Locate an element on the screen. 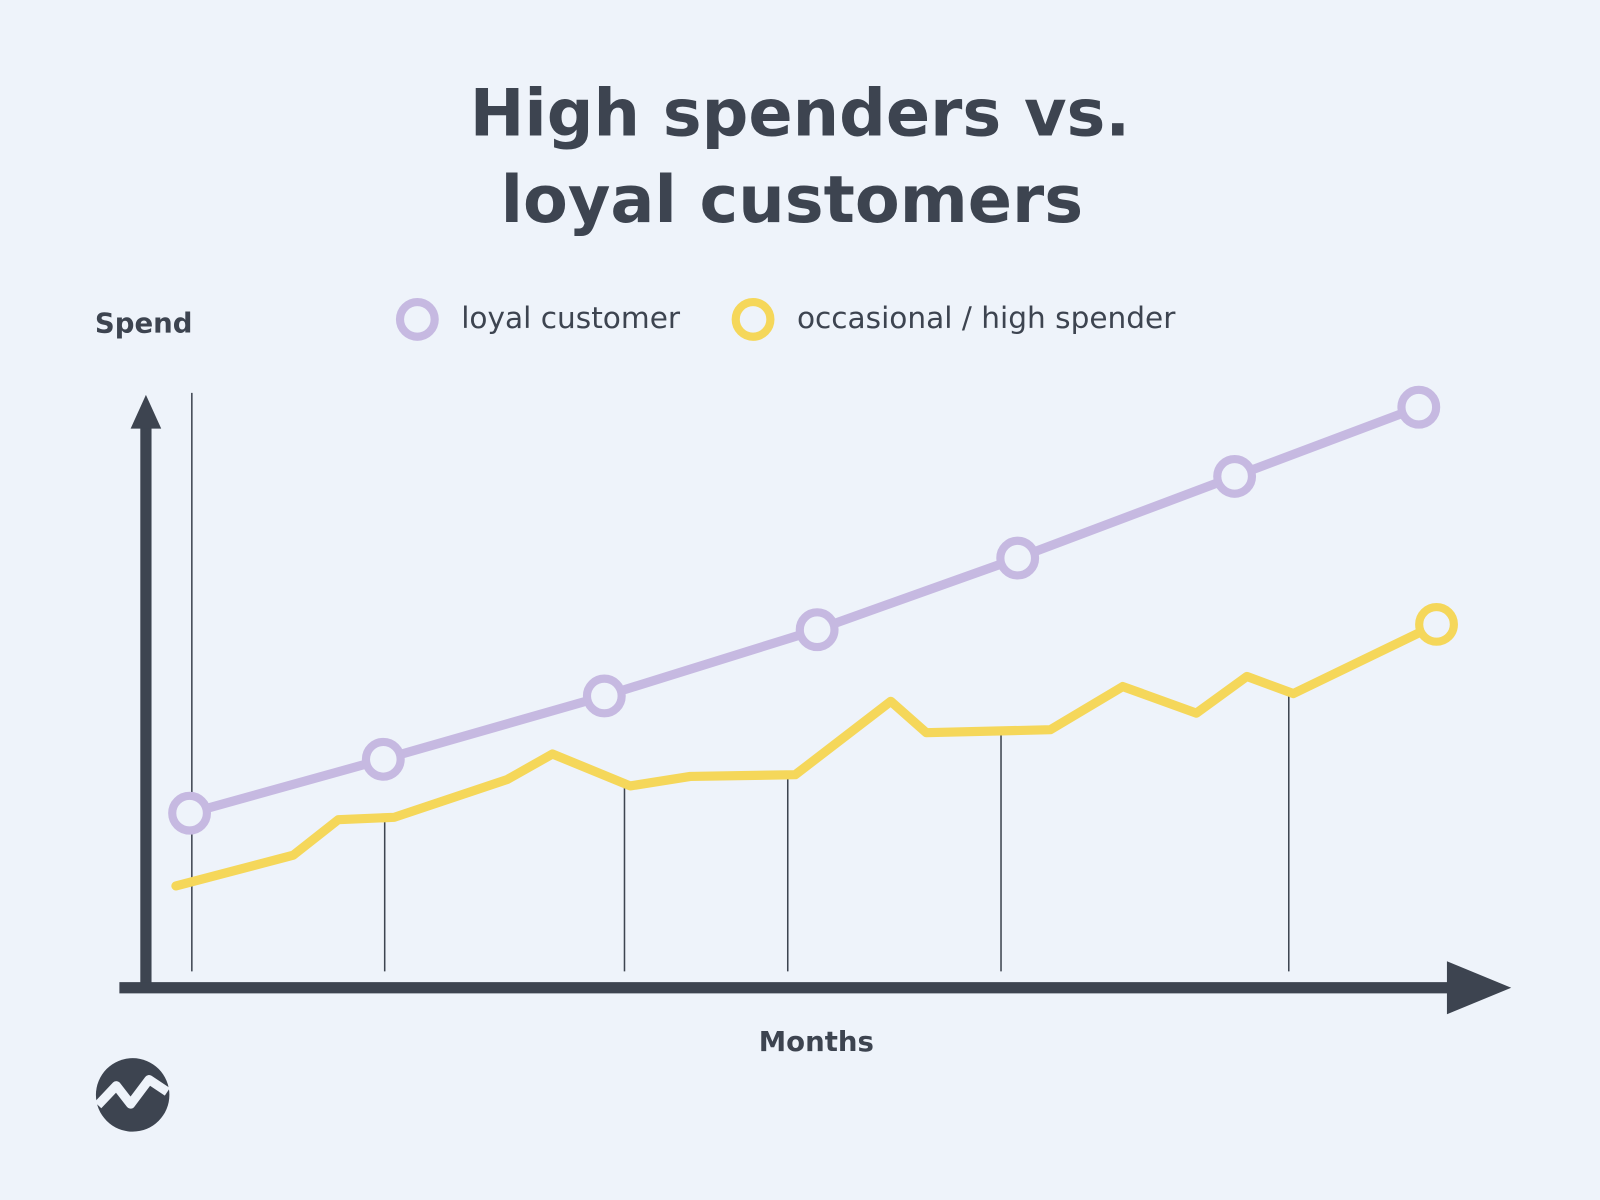 This screenshot has height=1200, width=1600. x-axis-label: Months is located at coordinates (816, 1042).